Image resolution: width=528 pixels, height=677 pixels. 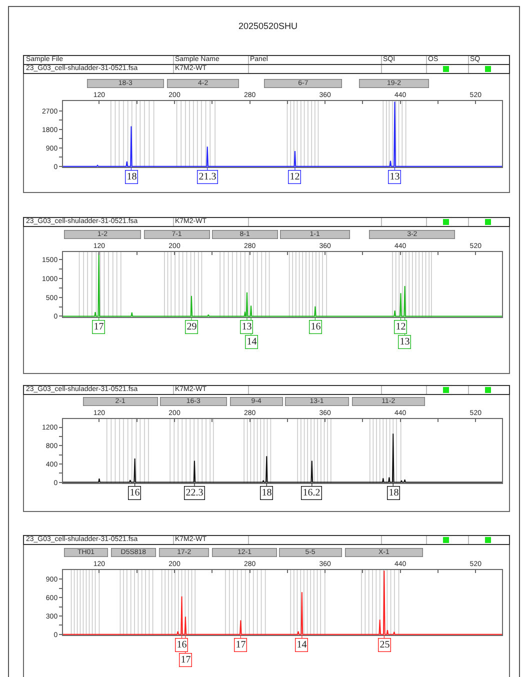 I want to click on annotation: 16.2, so click(x=311, y=493).